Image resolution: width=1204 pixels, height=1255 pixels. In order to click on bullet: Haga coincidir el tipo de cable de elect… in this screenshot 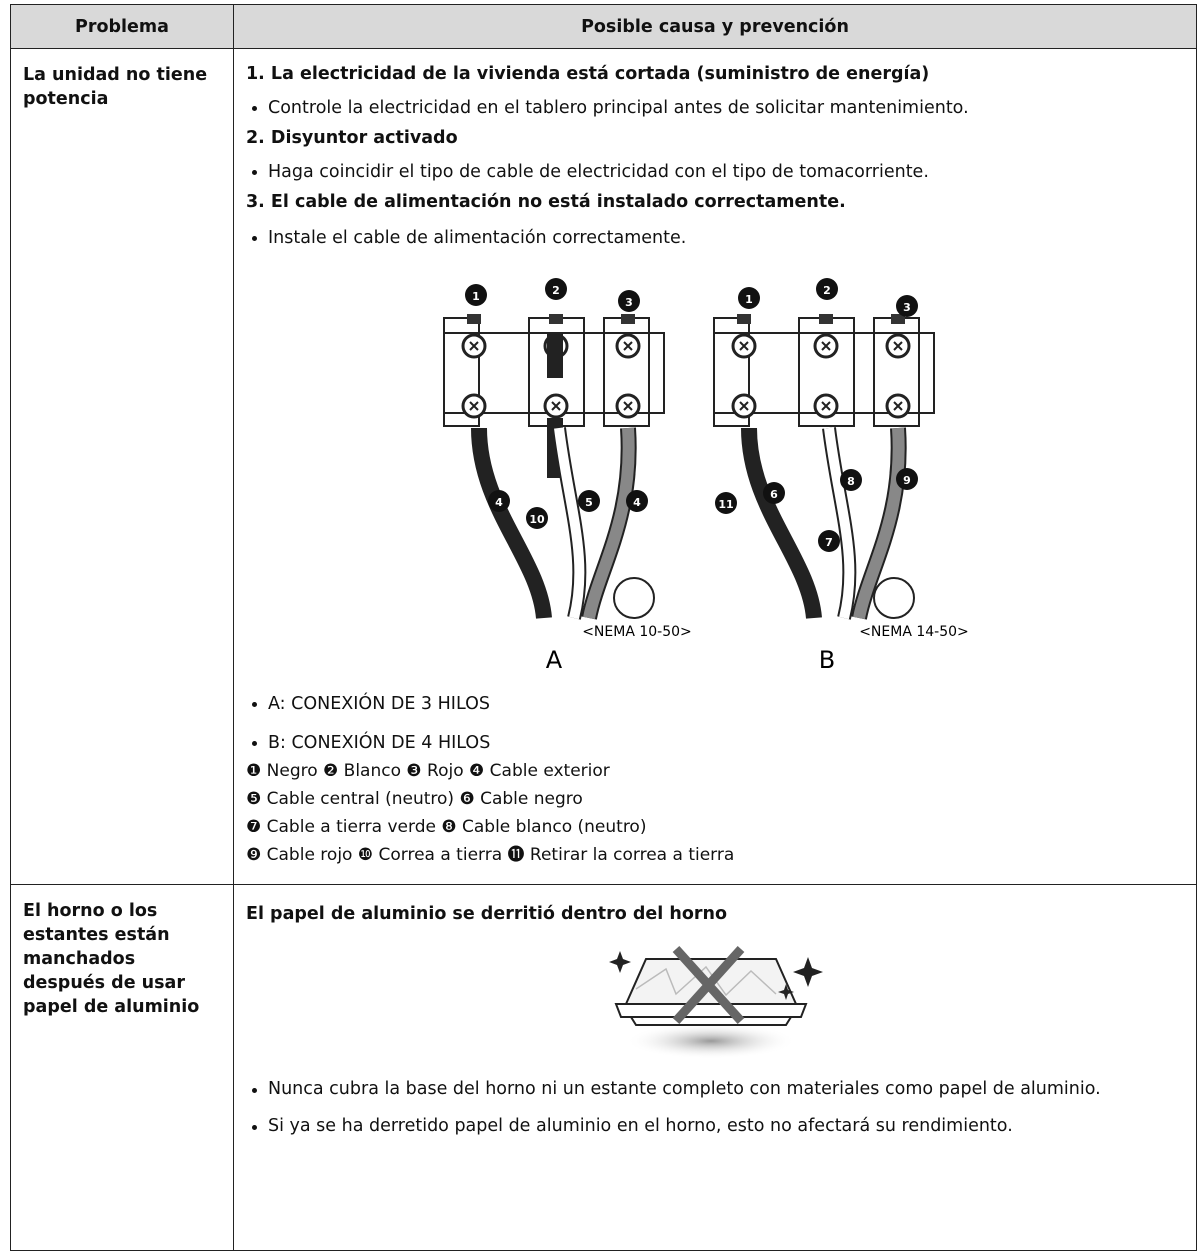, I will do `click(715, 172)`.